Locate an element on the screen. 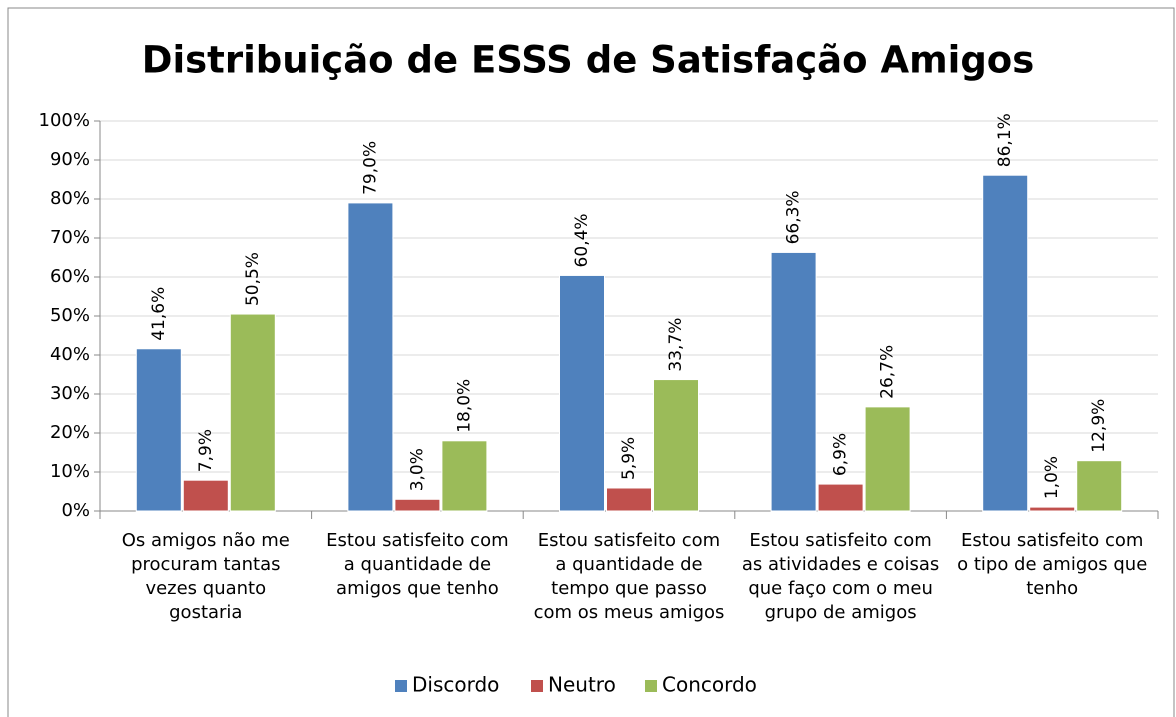 The width and height of the screenshot is (1176, 717). value-label: 79,0% is located at coordinates (370, 168).